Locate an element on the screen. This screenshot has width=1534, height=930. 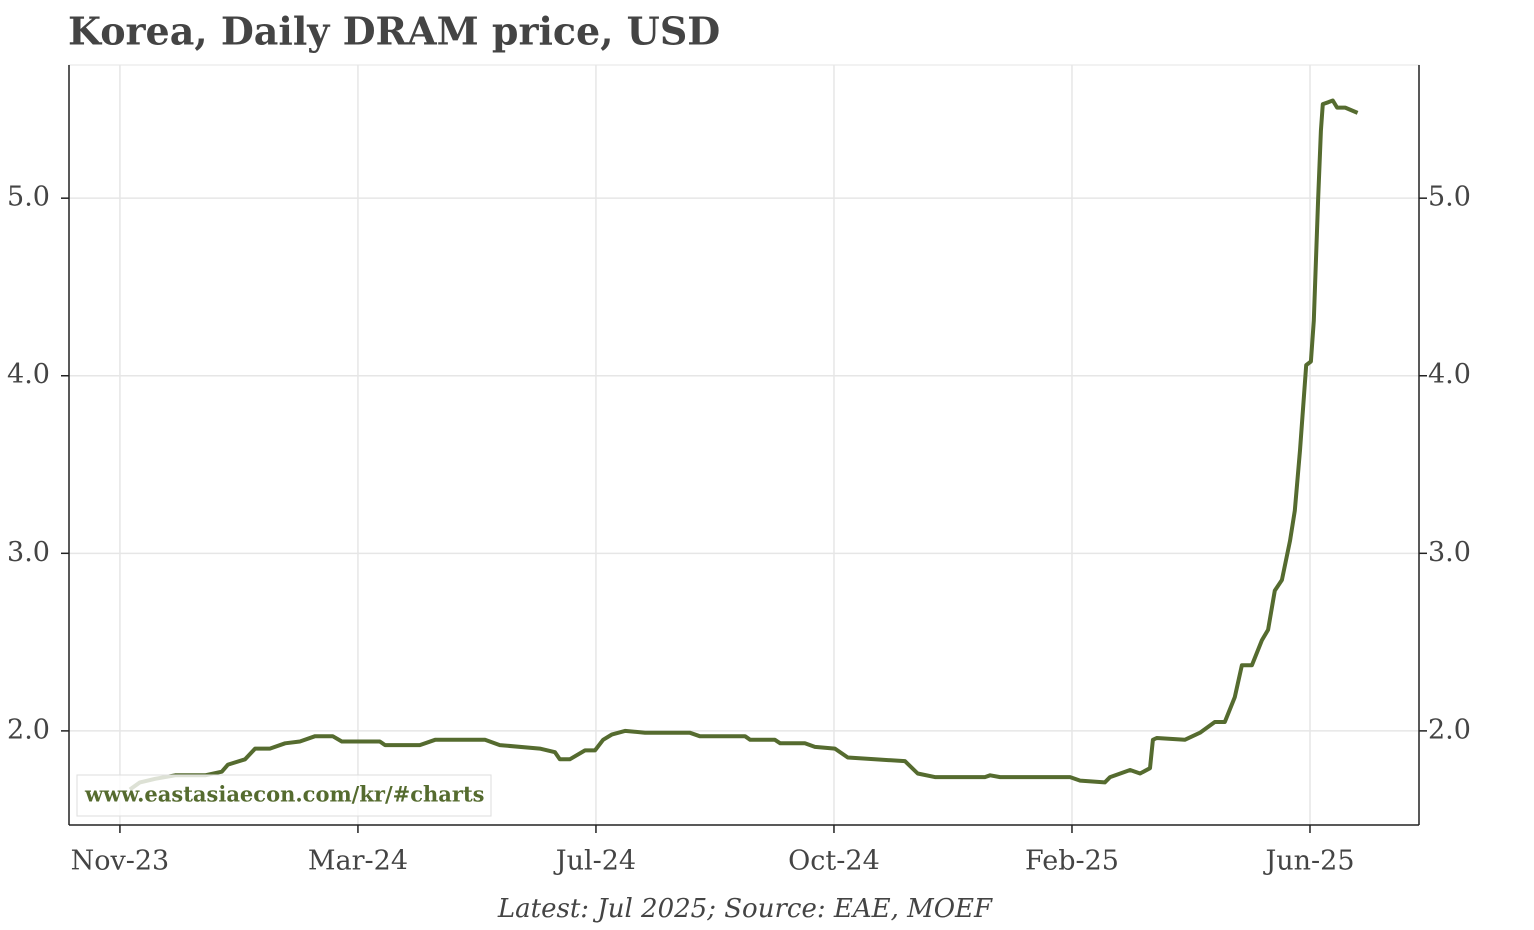
x-tick-label: Feb-25 is located at coordinates (1072, 861).